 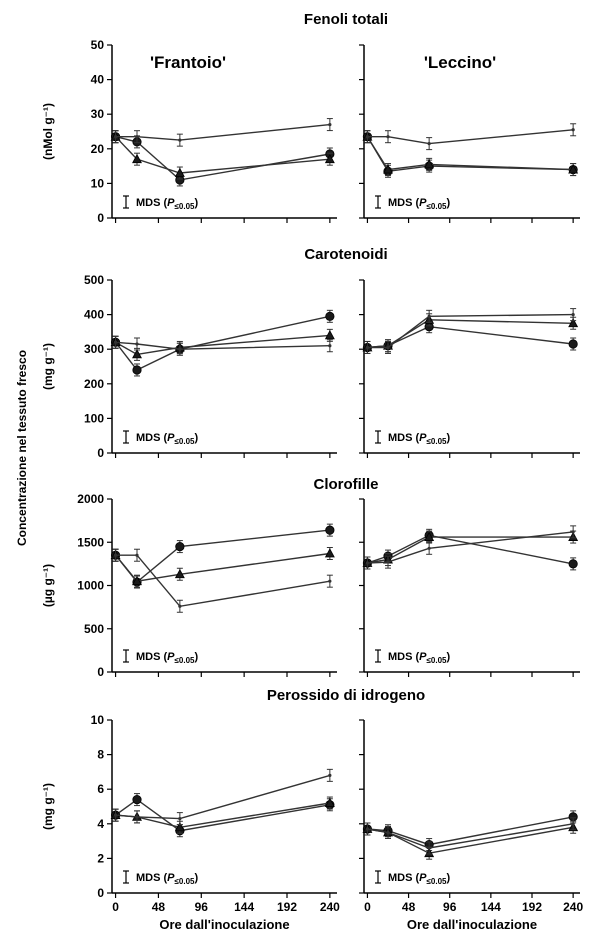 I want to click on chart-title: Perossido di idrogeno, so click(x=346, y=695).